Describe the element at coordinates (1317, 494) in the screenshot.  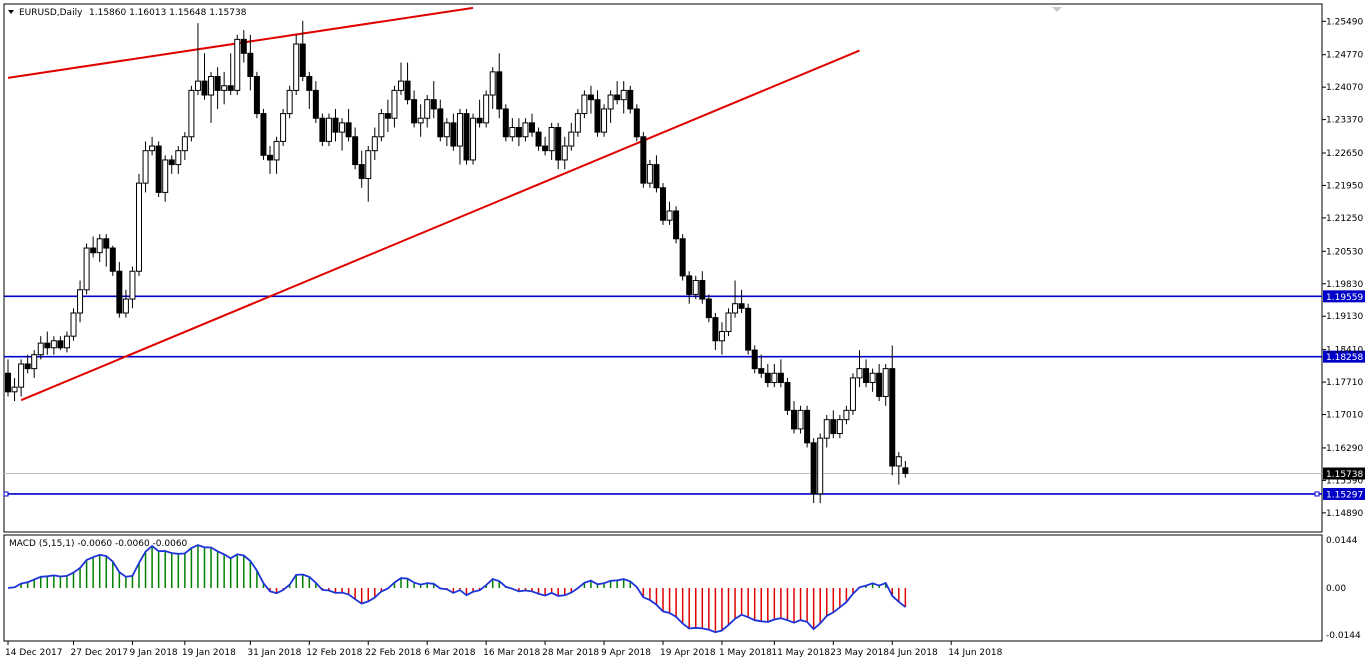
I see `level-handle-right` at that location.